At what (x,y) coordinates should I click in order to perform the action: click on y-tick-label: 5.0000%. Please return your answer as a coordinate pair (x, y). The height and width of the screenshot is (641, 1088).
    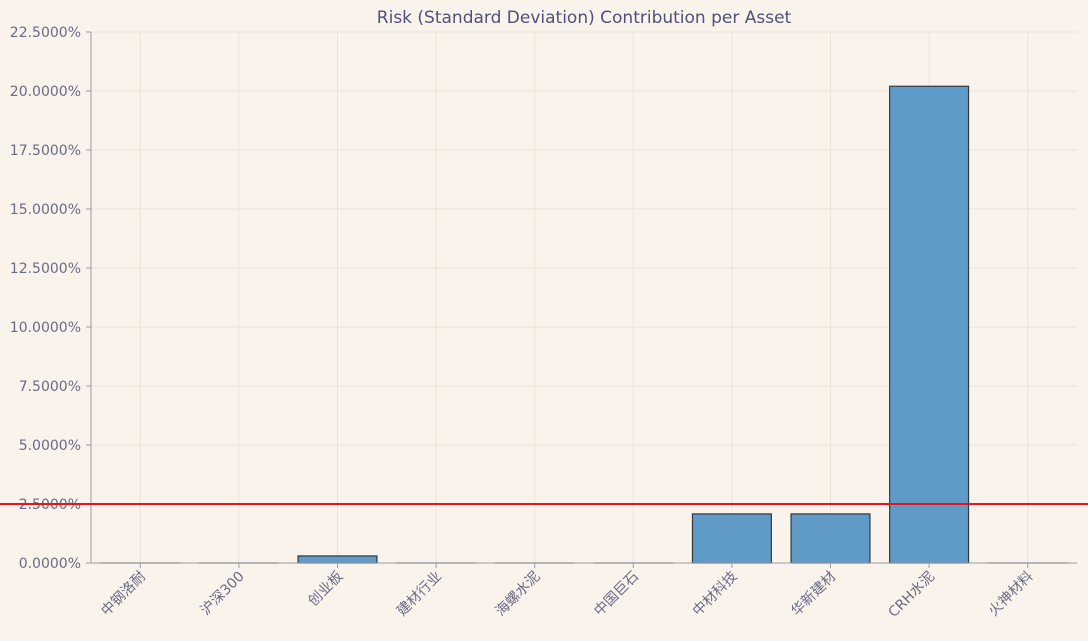
    Looking at the image, I should click on (50, 446).